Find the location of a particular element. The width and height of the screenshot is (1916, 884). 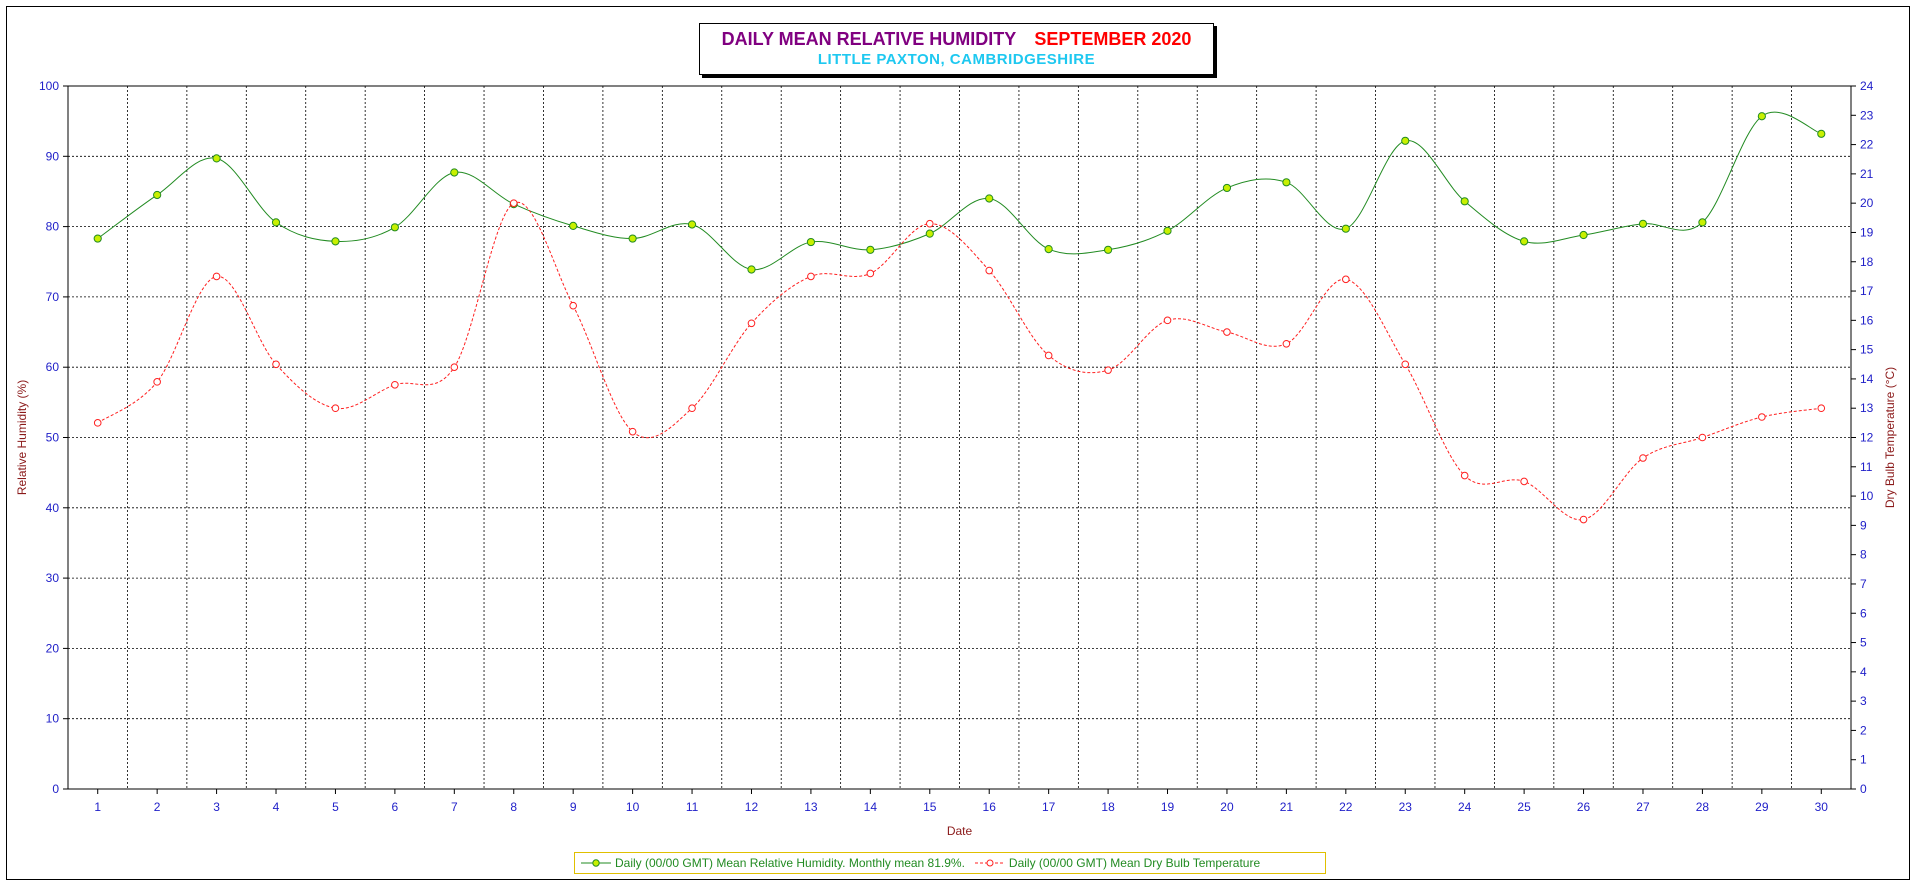

right-tick-label: 9 is located at coordinates (1863, 525).